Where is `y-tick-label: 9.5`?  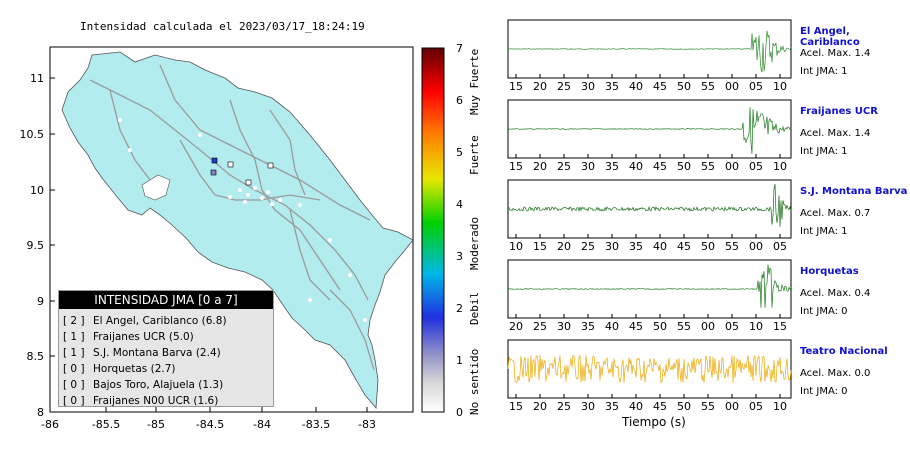 y-tick-label: 9.5 is located at coordinates (36, 245).